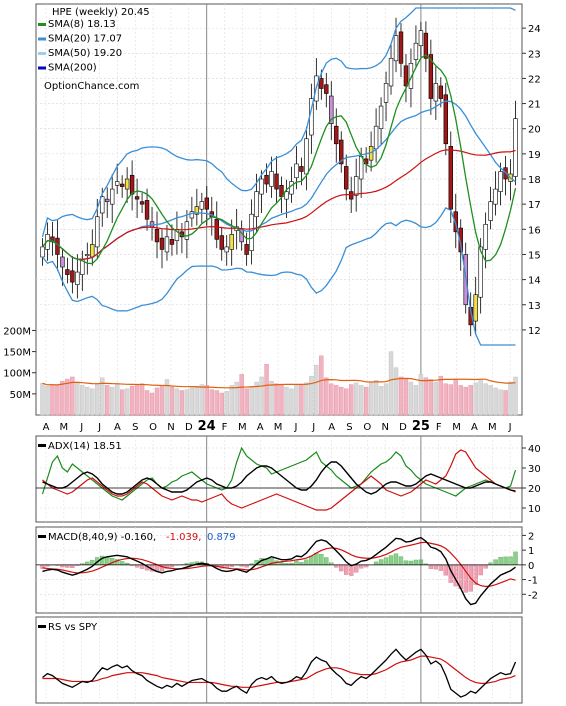  What do you see at coordinates (534, 54) in the screenshot?
I see `price-tick-label: 23` at bounding box center [534, 54].